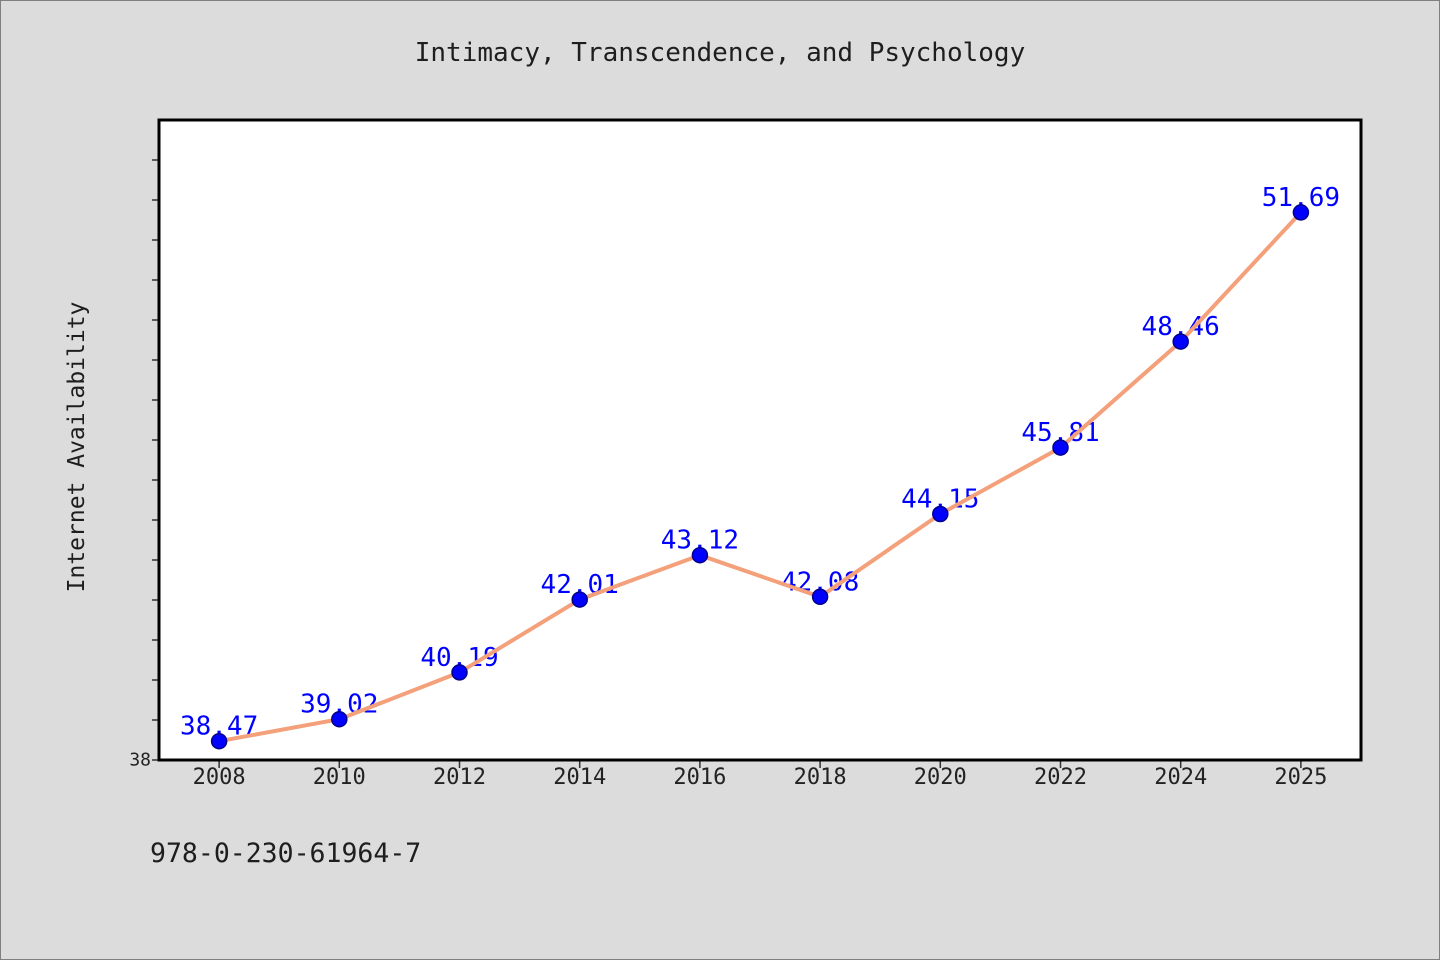 Image resolution: width=1440 pixels, height=960 pixels. I want to click on x-tick-label: 2018, so click(820, 777).